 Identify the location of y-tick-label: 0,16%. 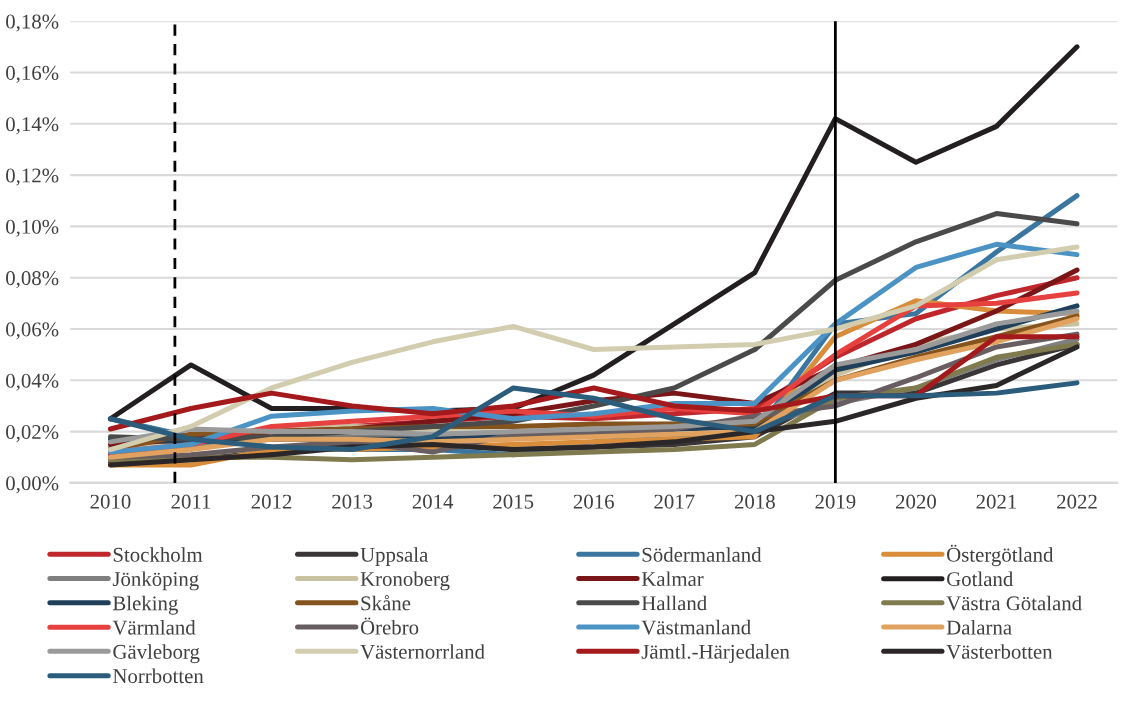
(32, 74).